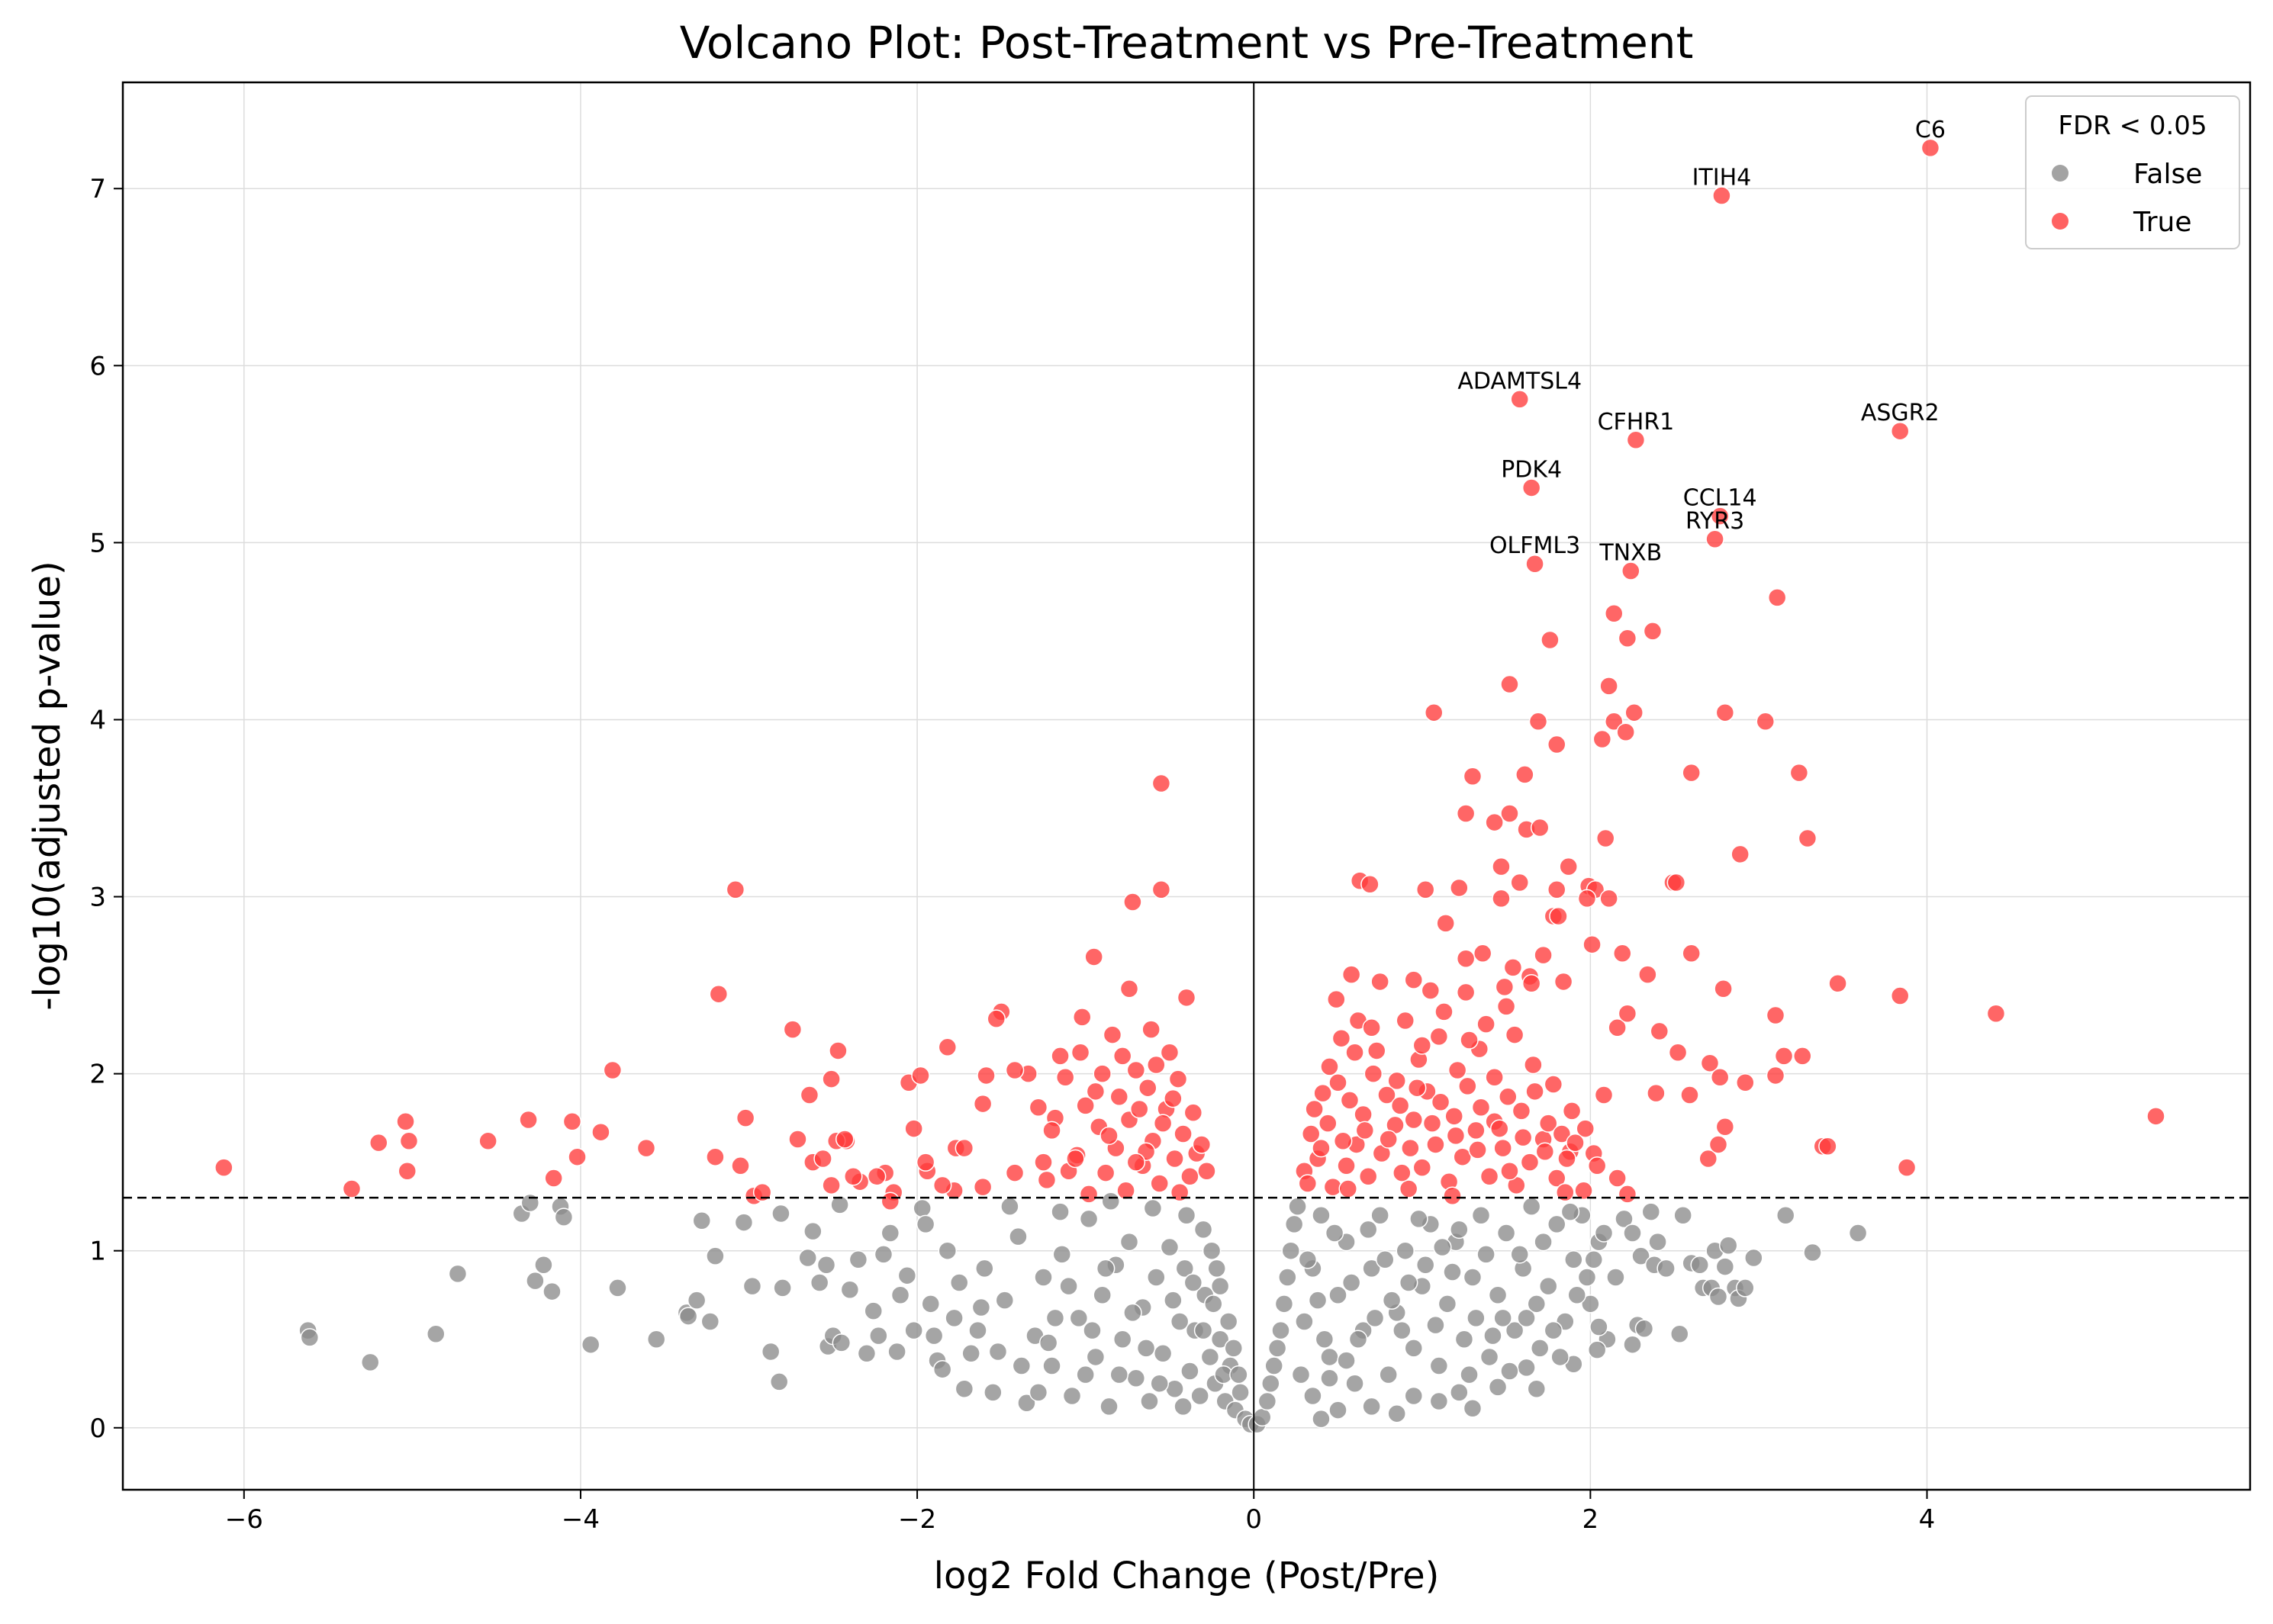  Describe the element at coordinates (1636, 422) in the screenshot. I see `gene-label-4: CFHR1` at that location.